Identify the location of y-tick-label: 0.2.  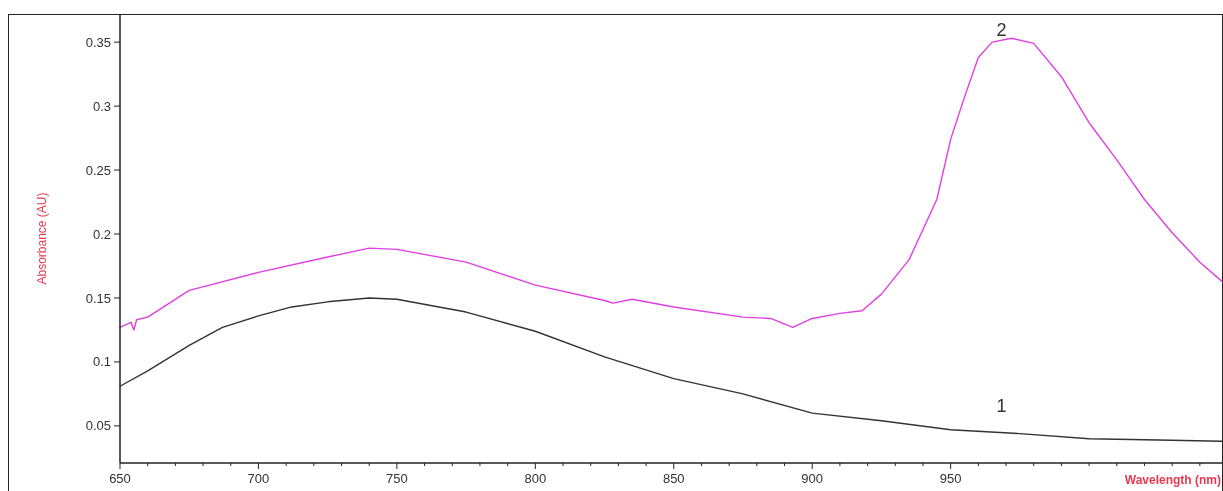
(101, 234).